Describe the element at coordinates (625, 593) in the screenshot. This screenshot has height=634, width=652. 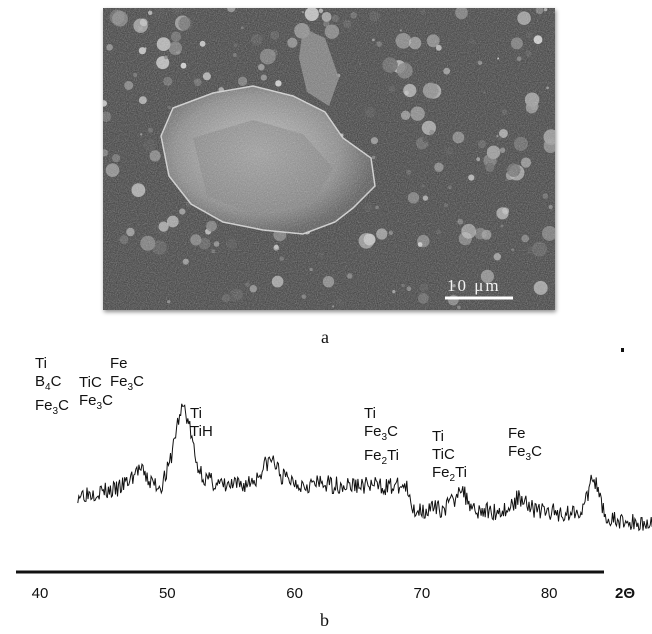
I see `x-axis-label: 2Θ` at that location.